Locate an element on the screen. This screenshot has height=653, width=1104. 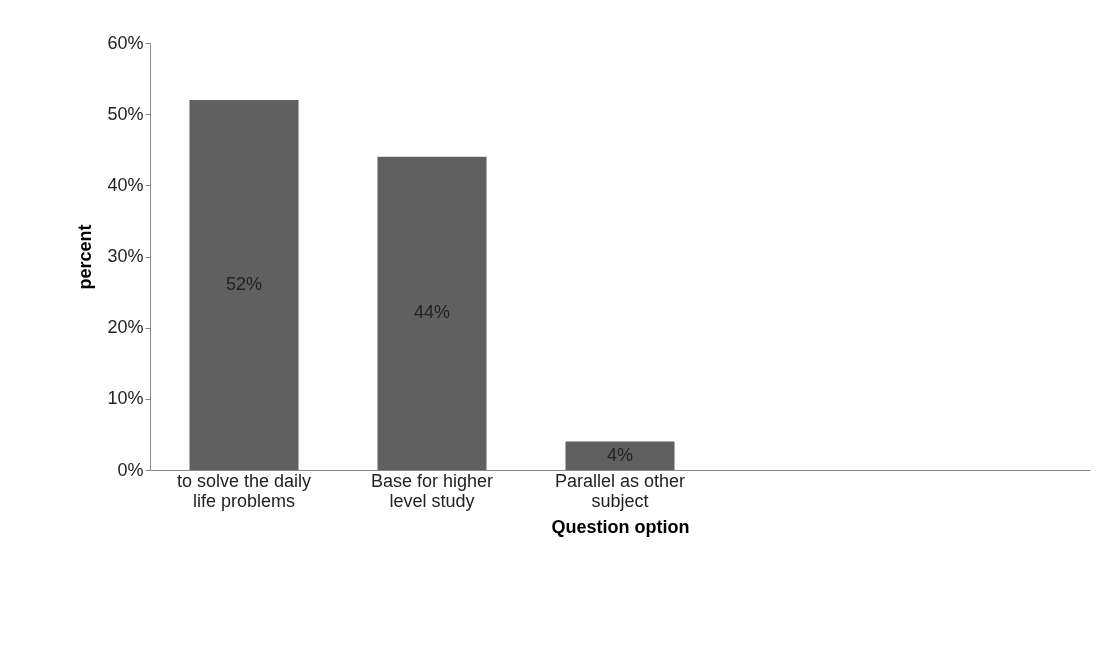
y-tick-label: 50% is located at coordinates (125, 113).